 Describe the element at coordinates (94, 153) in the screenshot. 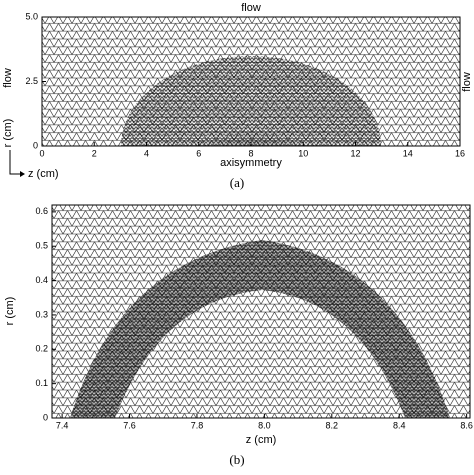

I see `x-tick-label: 2` at that location.